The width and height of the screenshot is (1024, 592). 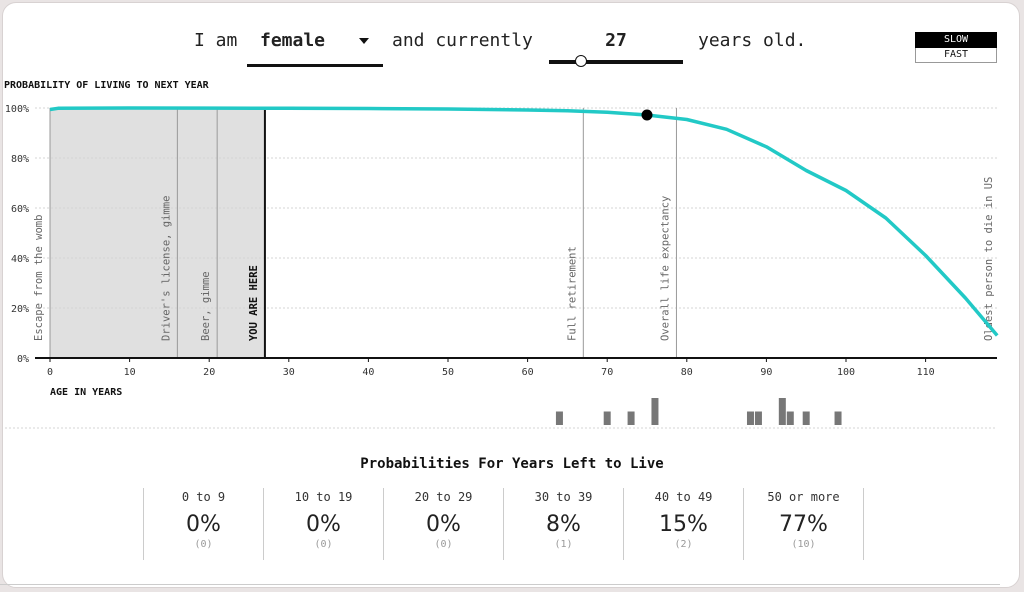 I want to click on bin-count: (10), so click(x=803, y=544).